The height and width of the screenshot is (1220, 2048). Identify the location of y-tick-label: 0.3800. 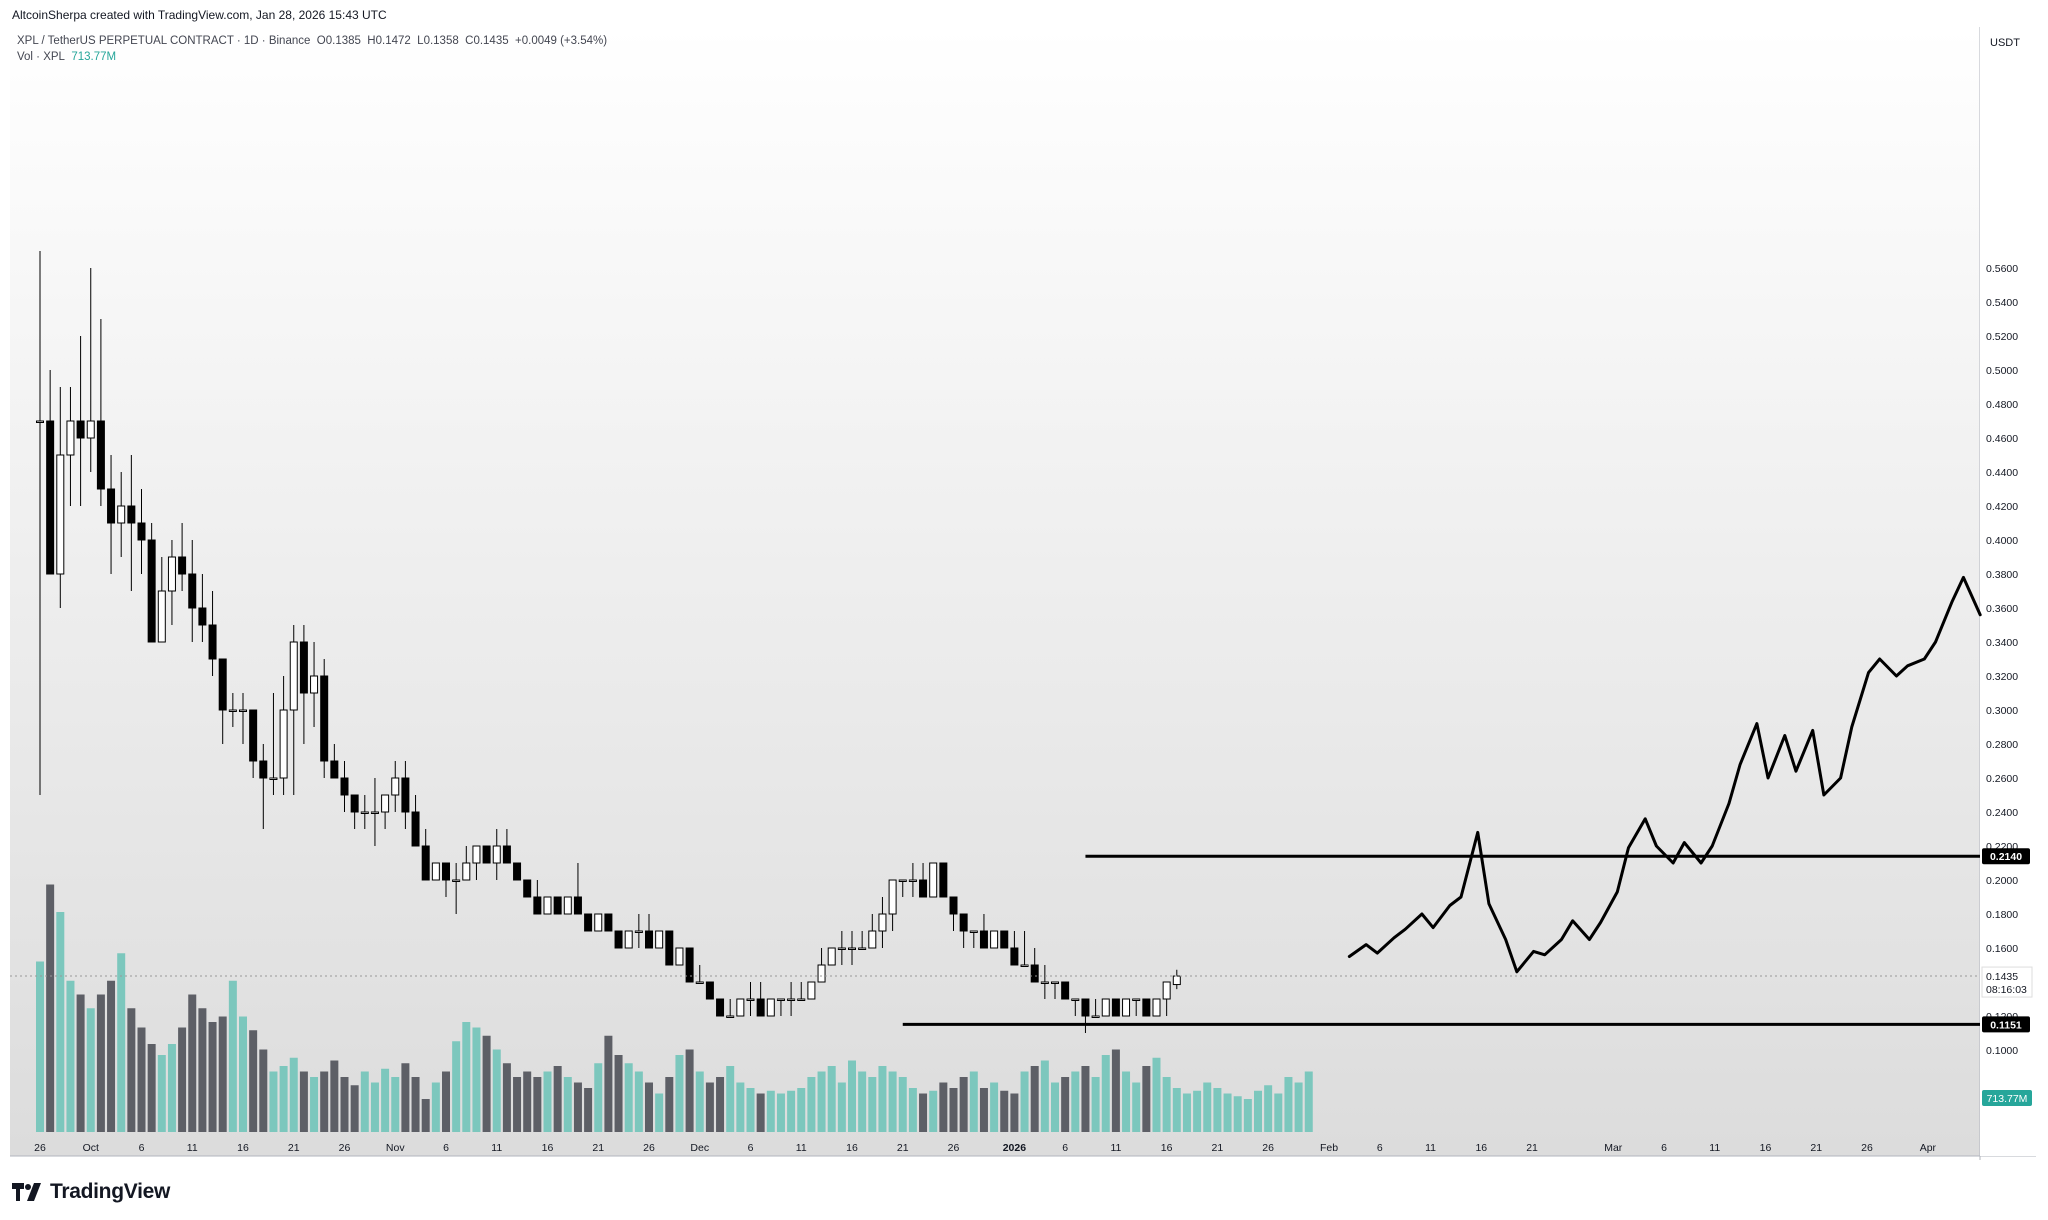
(2002, 575).